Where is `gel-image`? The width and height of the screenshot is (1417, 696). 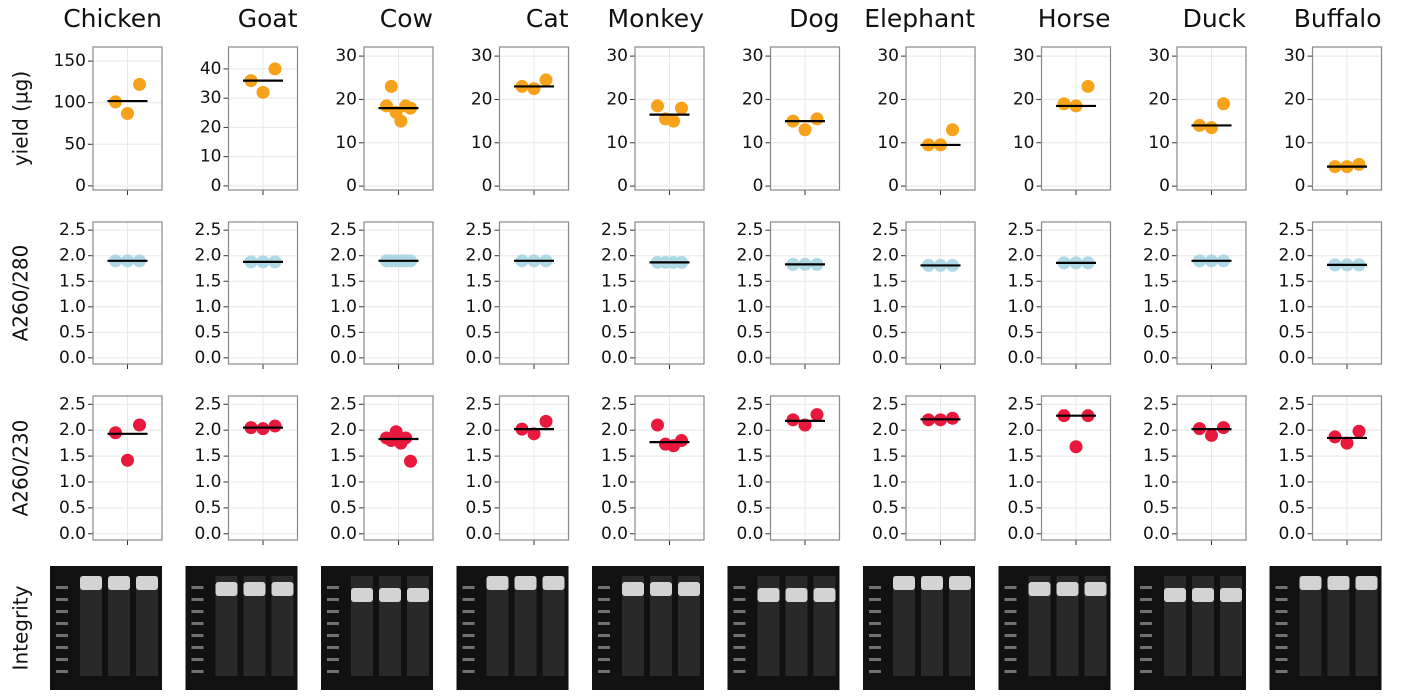
gel-image is located at coordinates (1190, 628).